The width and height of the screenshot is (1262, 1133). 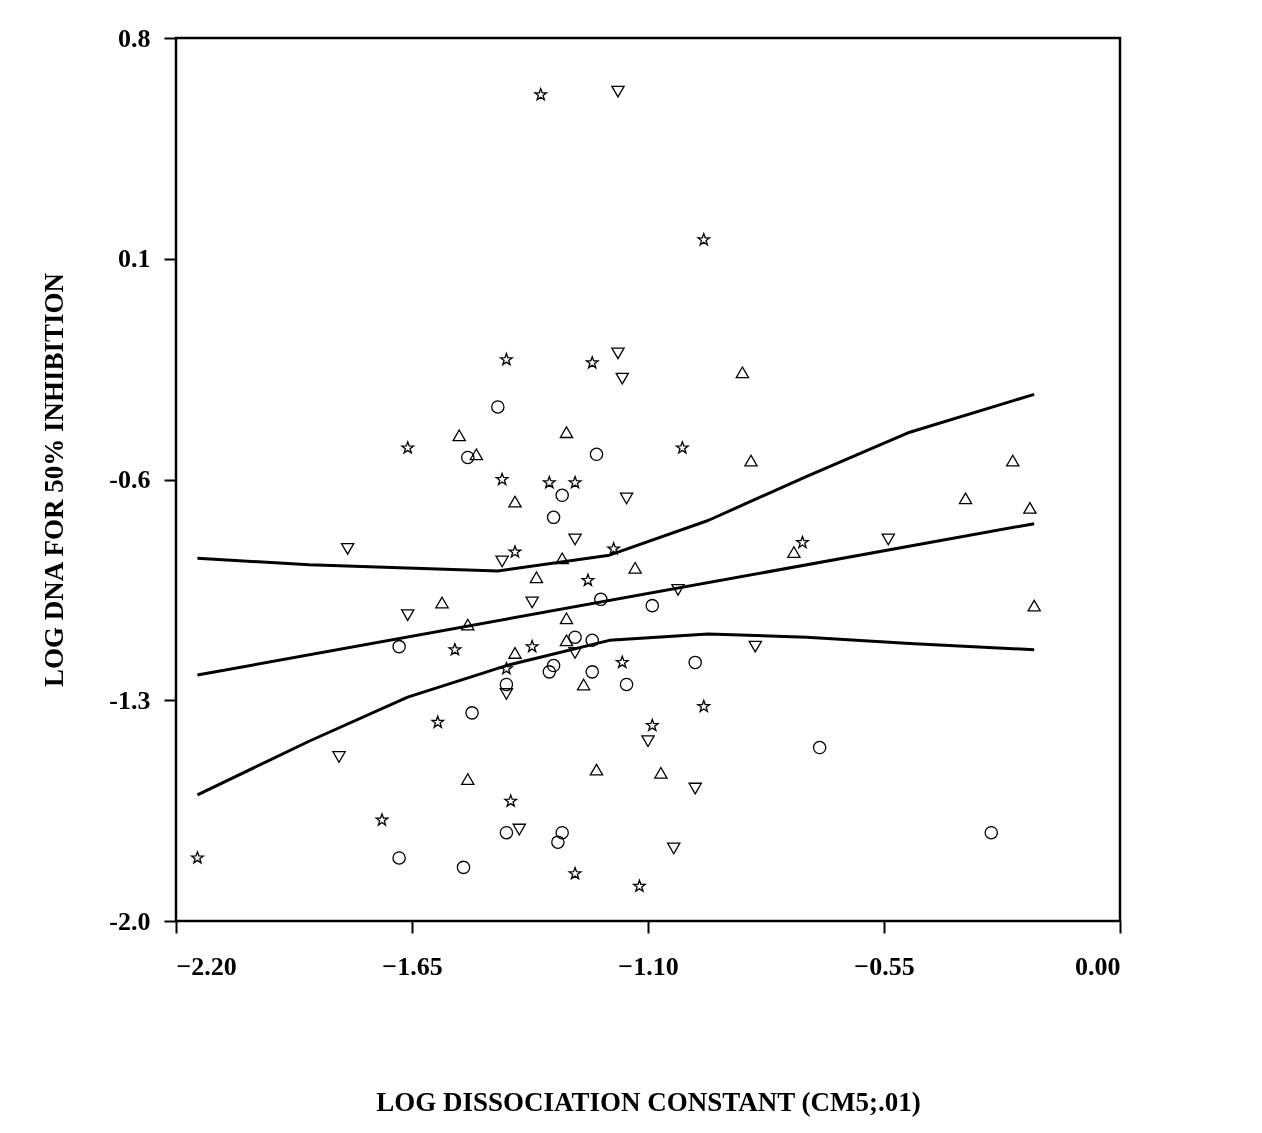 I want to click on x-tick-label: −1.65, so click(x=412, y=966).